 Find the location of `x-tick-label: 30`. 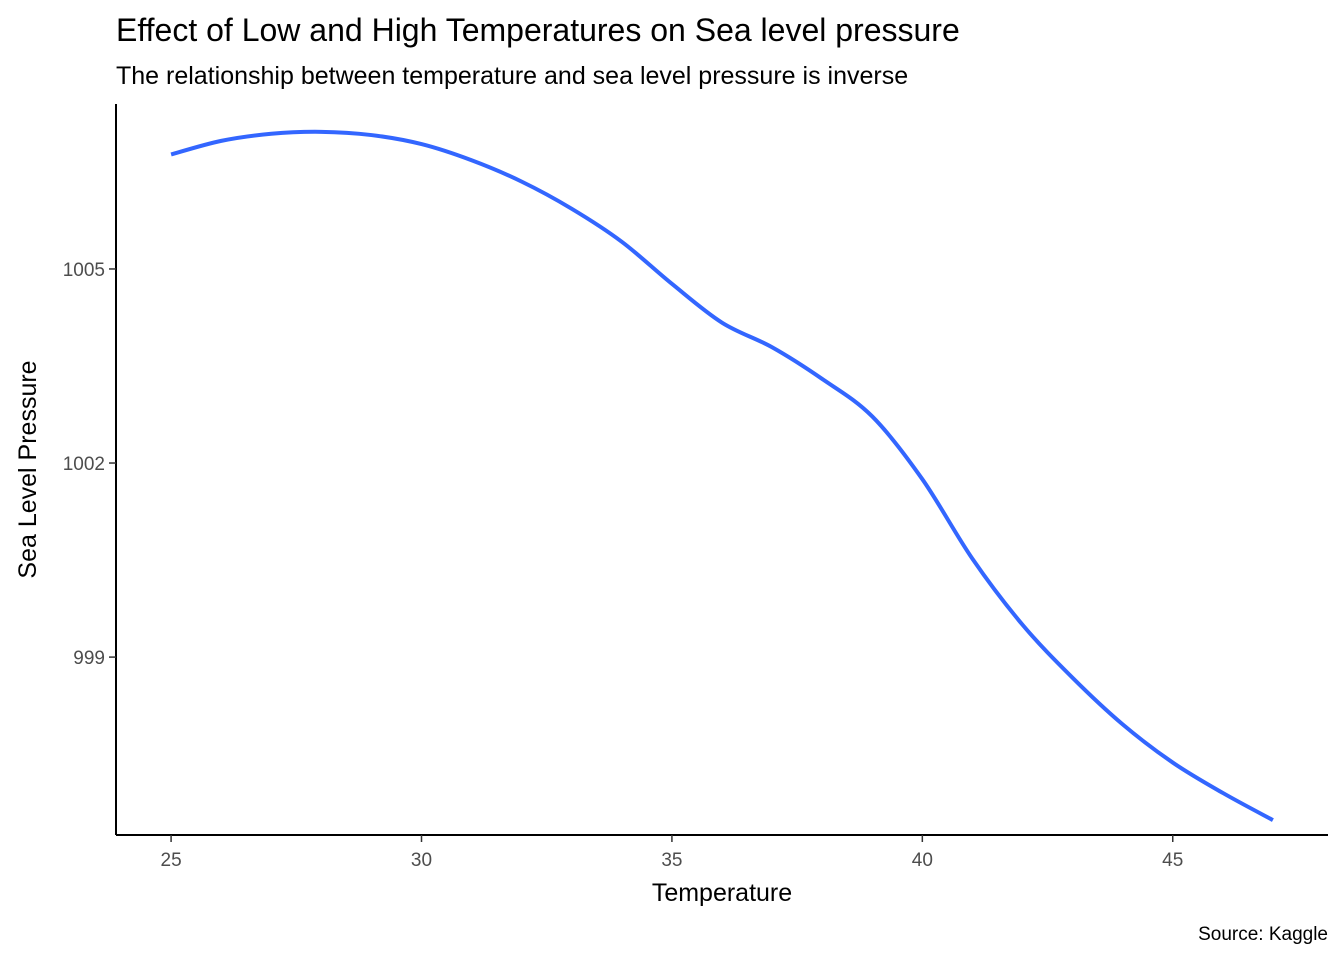

x-tick-label: 30 is located at coordinates (421, 860).